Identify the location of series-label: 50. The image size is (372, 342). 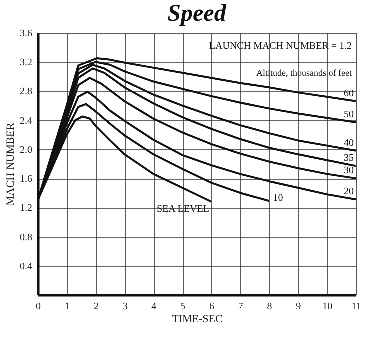
(349, 115).